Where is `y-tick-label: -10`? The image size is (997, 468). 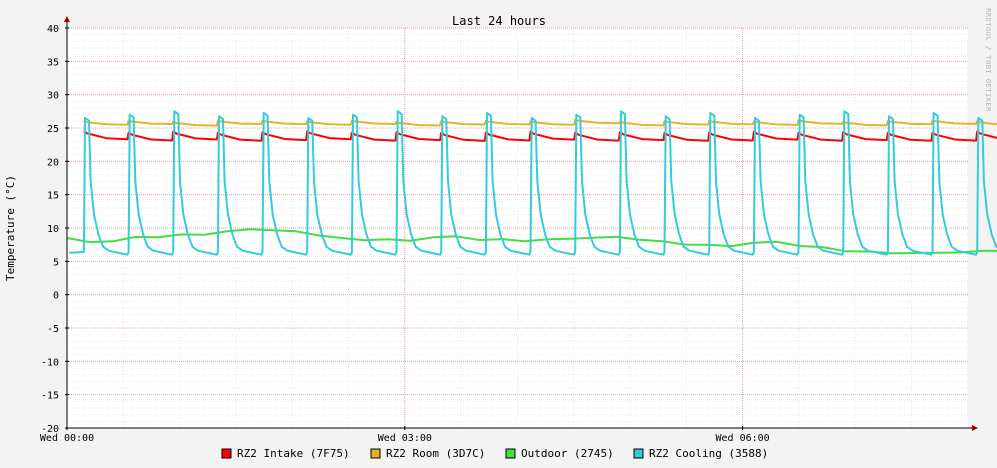
y-tick-label: -10 is located at coordinates (50, 362).